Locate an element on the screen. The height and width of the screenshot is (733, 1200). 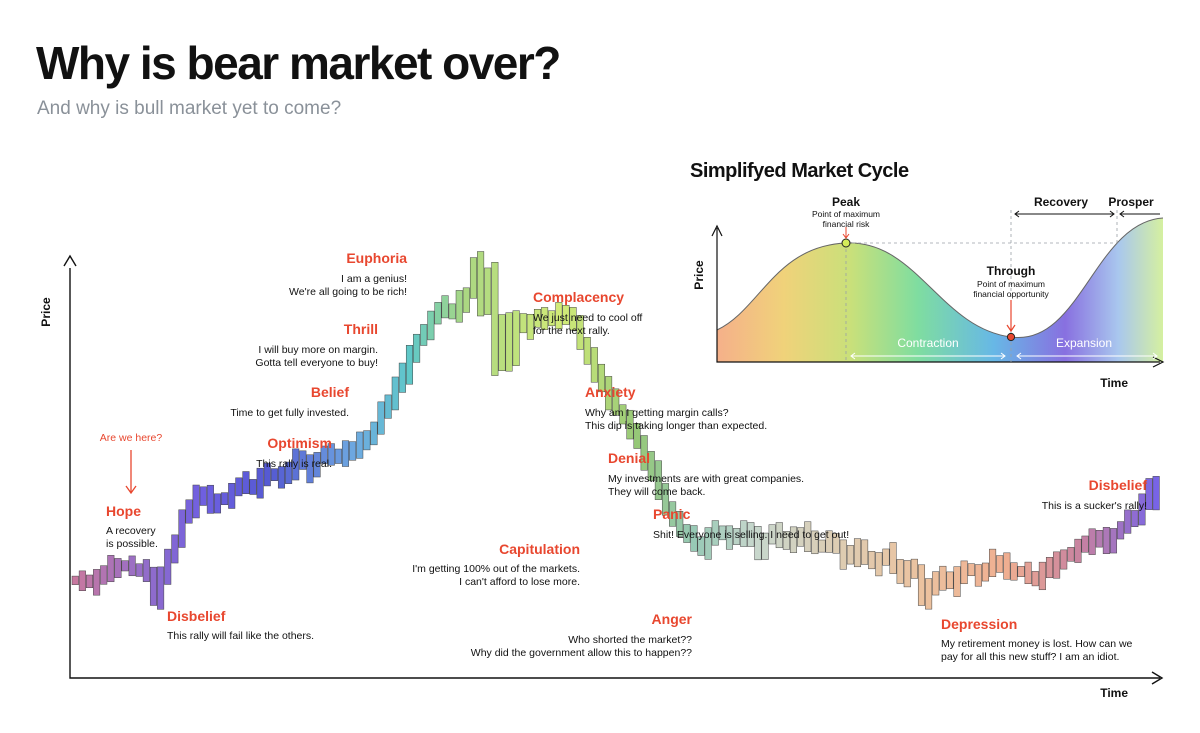
phase-title: Euphoria is located at coordinates (376, 258).